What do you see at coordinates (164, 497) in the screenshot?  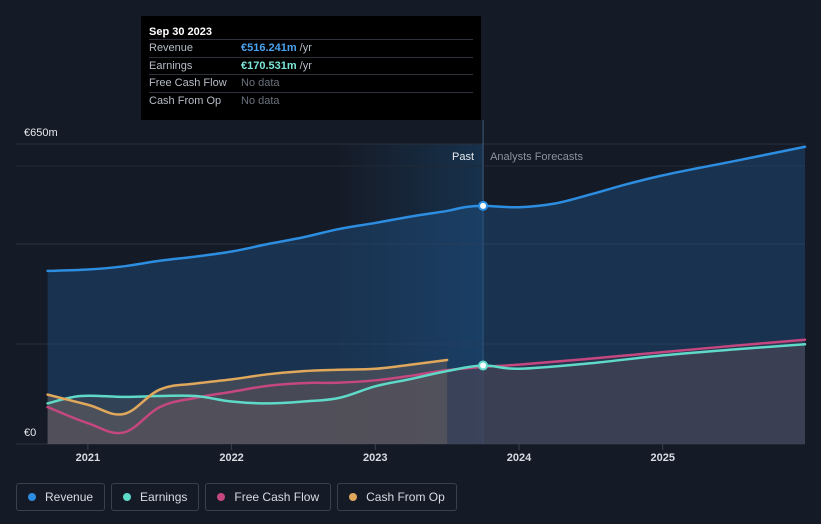 I see `legend-label: Earnings` at bounding box center [164, 497].